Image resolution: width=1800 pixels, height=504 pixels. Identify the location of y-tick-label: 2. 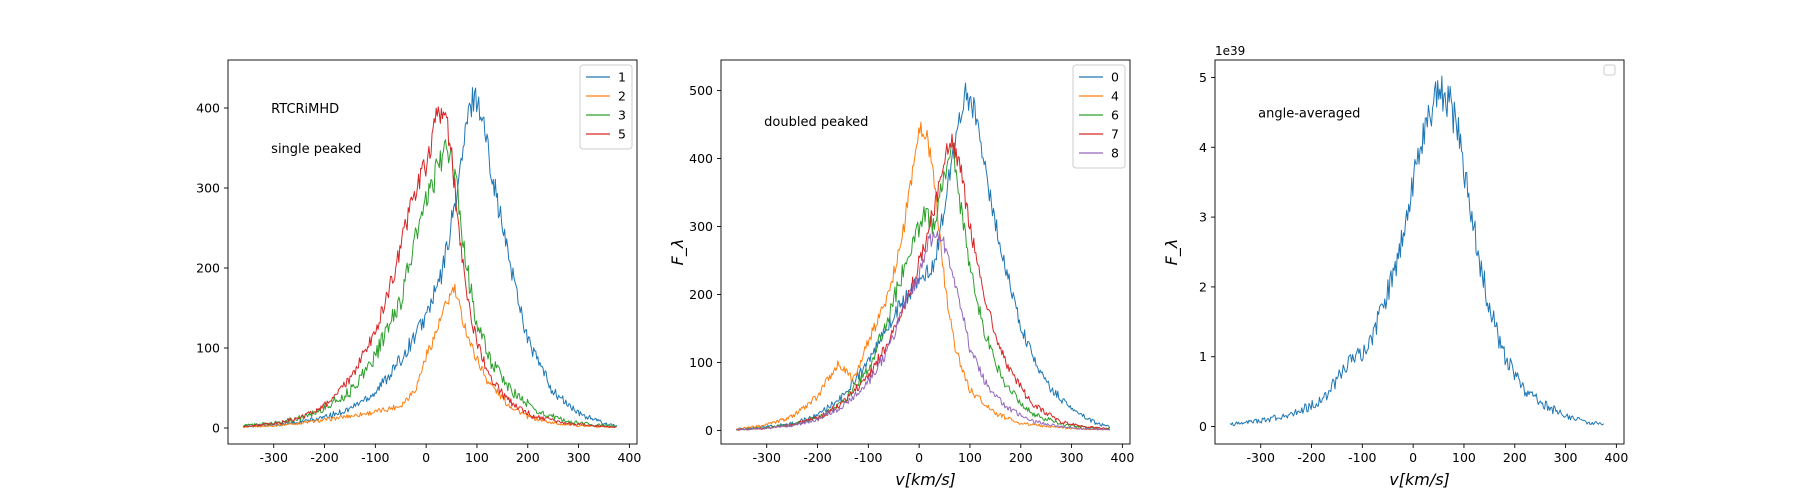
(1203, 286).